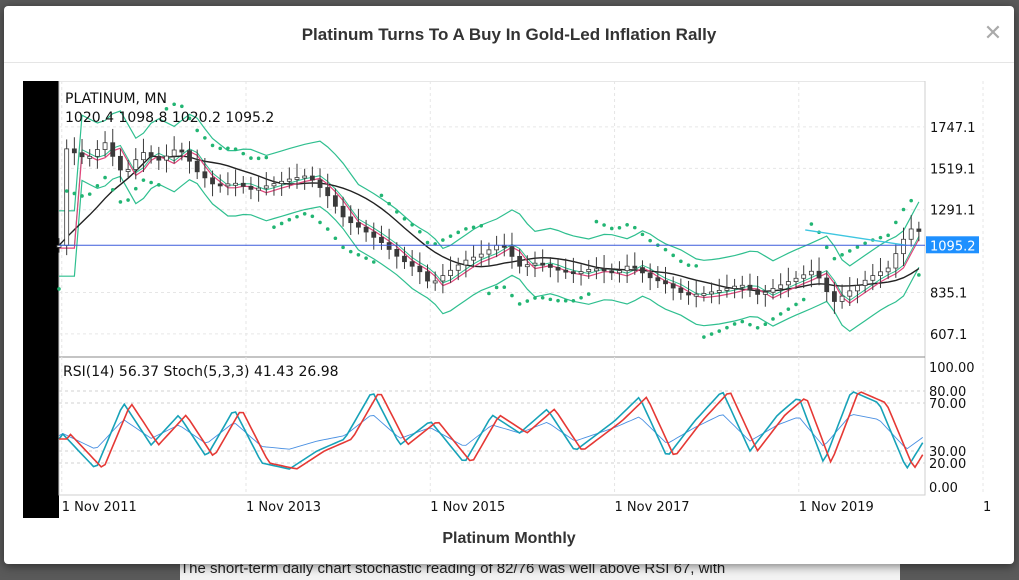 The width and height of the screenshot is (1019, 580). What do you see at coordinates (948, 335) in the screenshot?
I see `price-tick-label: 607.1` at bounding box center [948, 335].